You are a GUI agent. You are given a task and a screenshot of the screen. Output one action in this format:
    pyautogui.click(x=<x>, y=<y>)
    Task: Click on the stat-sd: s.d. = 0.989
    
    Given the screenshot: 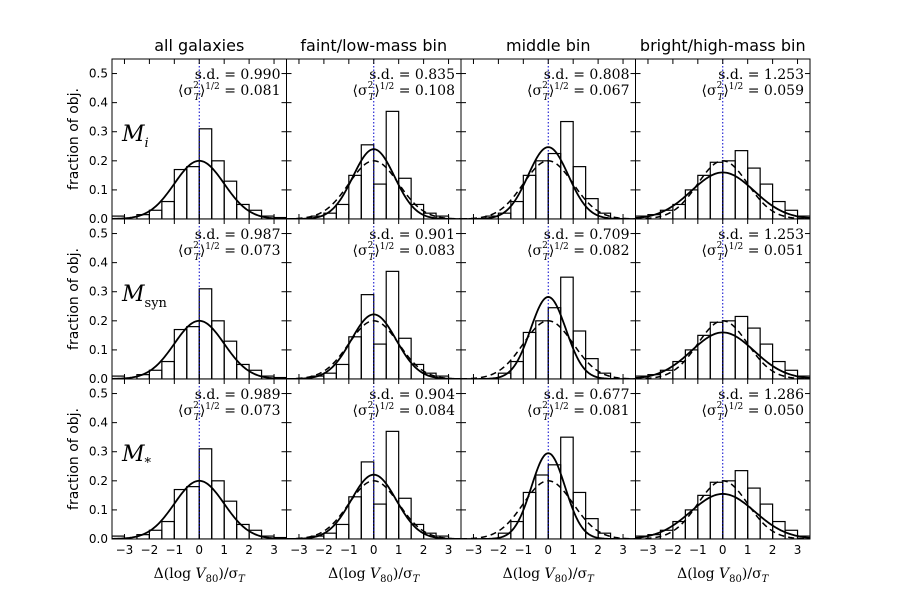 What is the action you would take?
    pyautogui.click(x=238, y=395)
    